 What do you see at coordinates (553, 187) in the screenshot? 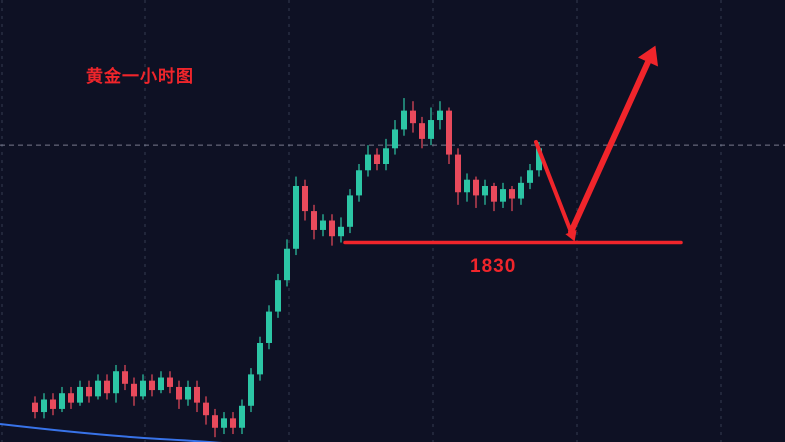
I see `arrow-down-segment` at bounding box center [553, 187].